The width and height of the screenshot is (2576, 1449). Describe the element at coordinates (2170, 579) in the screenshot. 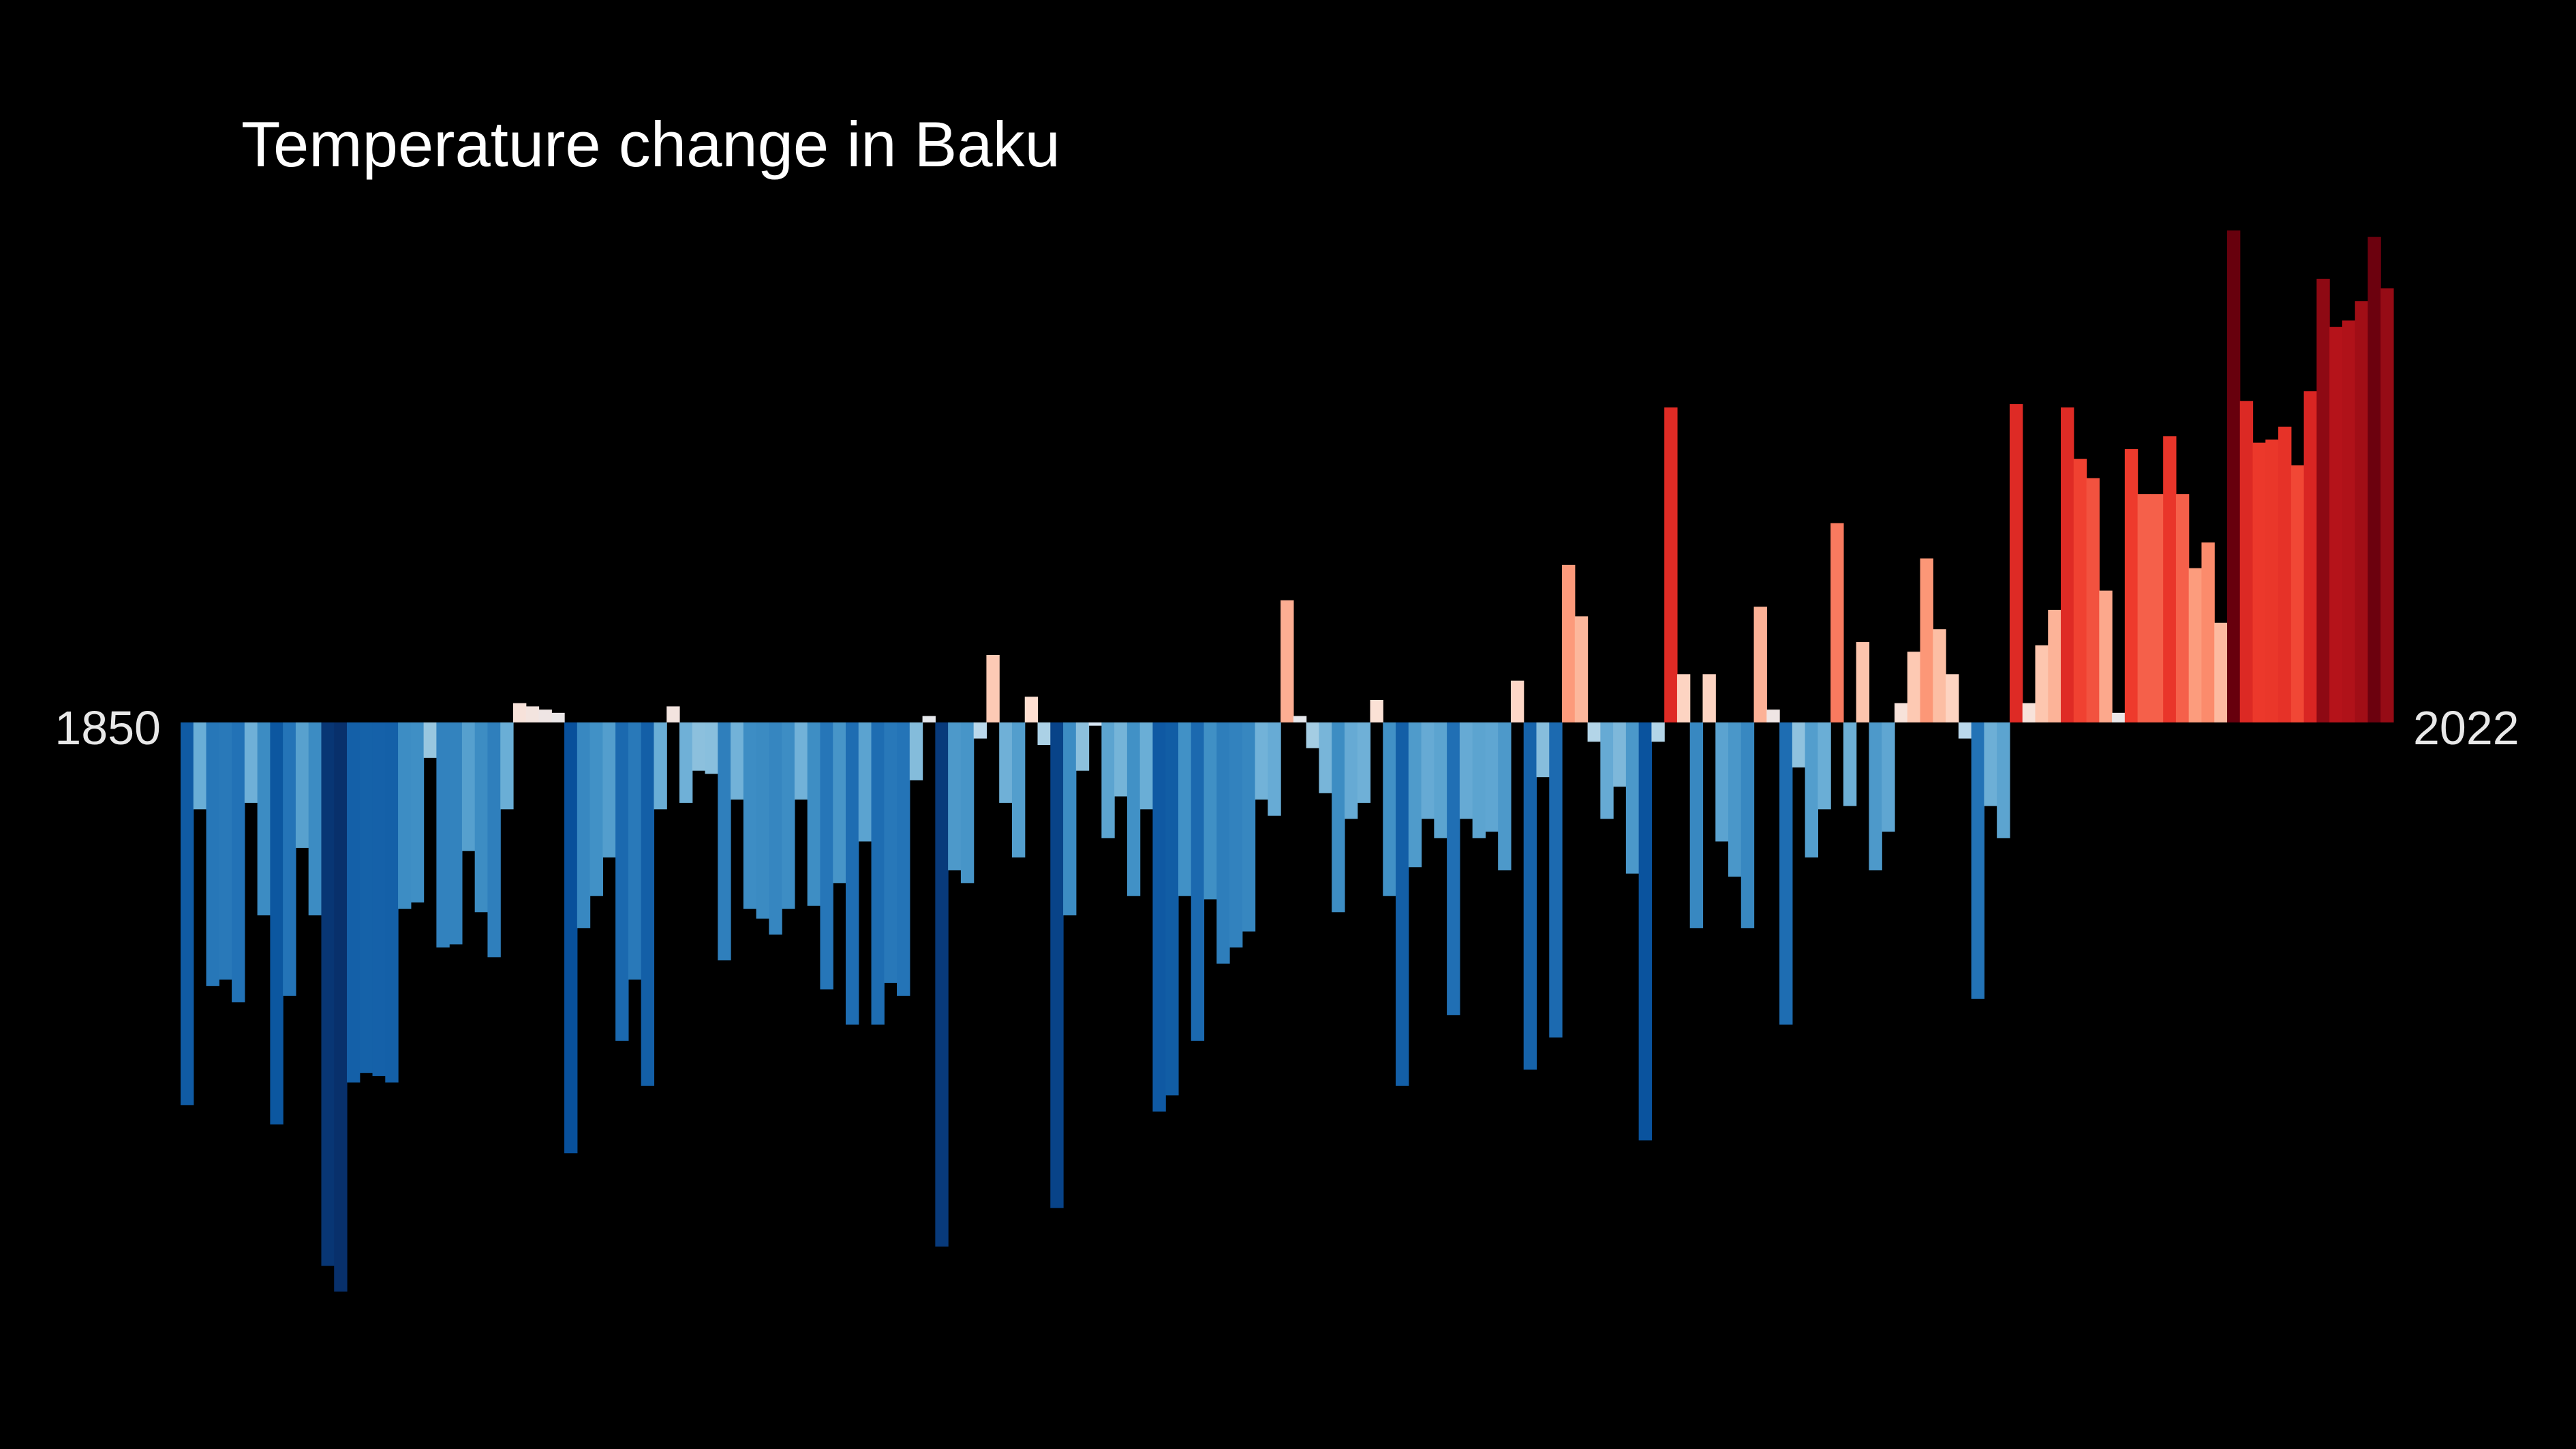

I see `bar-2005` at that location.